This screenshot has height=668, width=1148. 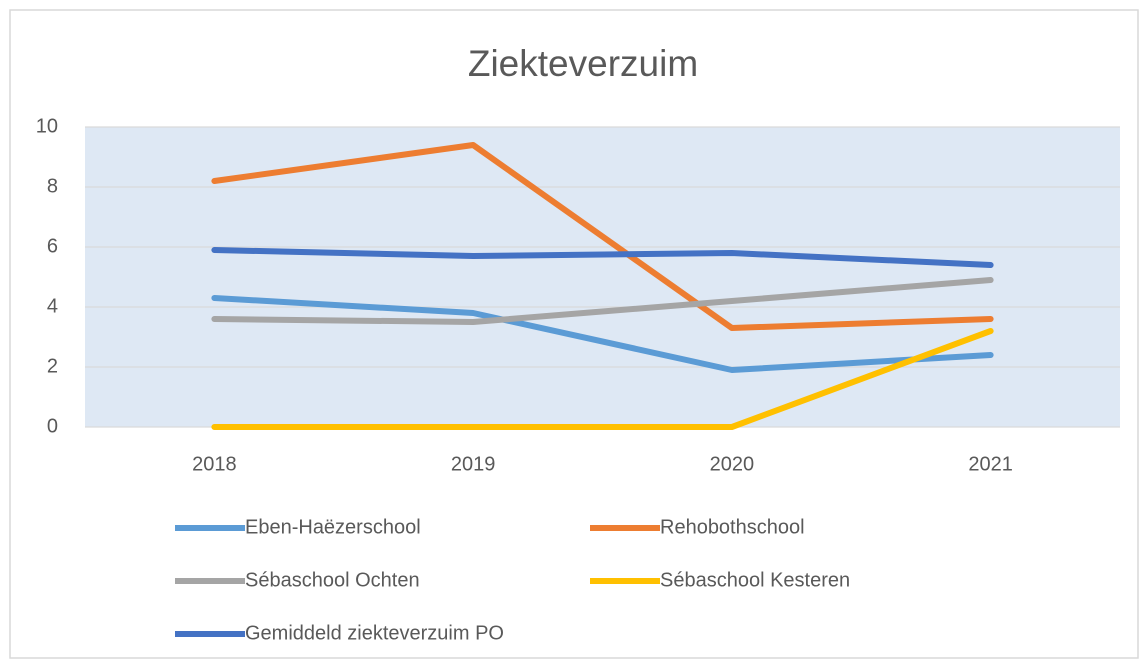 What do you see at coordinates (52, 246) in the screenshot?
I see `y-tick-label: 6` at bounding box center [52, 246].